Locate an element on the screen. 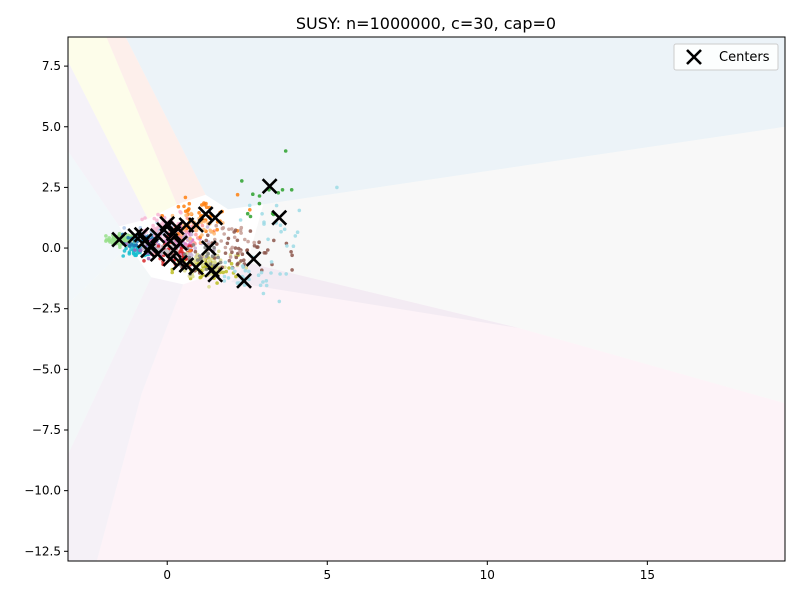 The height and width of the screenshot is (600, 800). y-tick-label: 5.0 is located at coordinates (51, 127).